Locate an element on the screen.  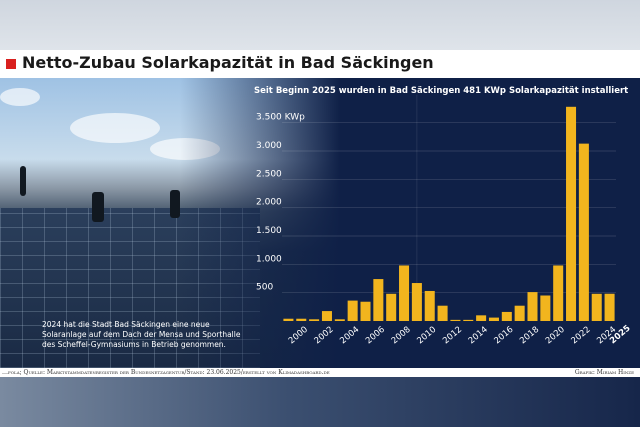
bar-2001 is located at coordinates (301, 319).